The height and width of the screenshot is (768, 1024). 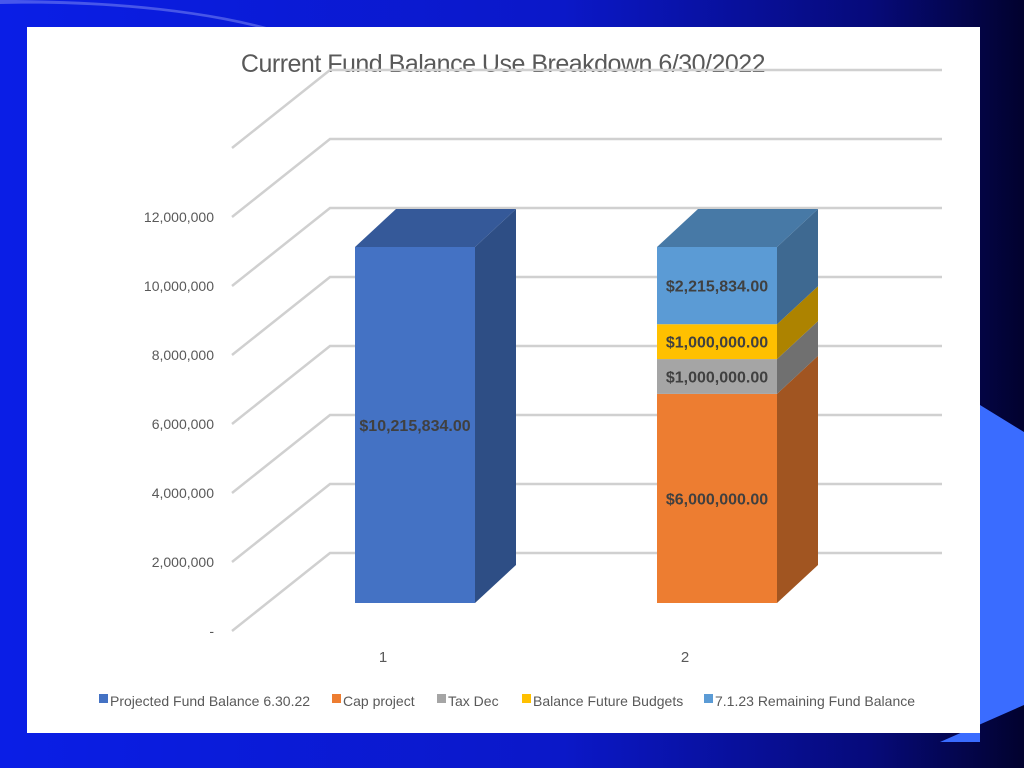 I want to click on data-label: $6,000,000.00, so click(x=717, y=499).